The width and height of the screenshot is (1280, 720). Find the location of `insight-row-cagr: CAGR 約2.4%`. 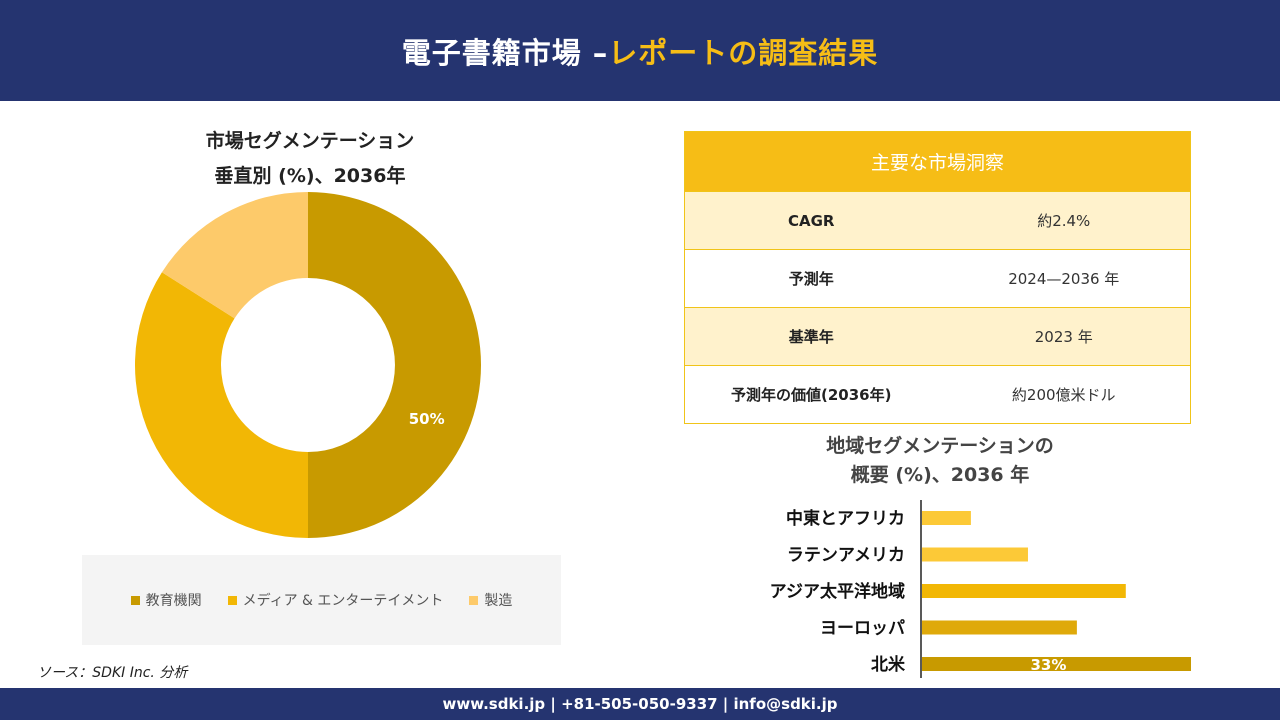

insight-row-cagr: CAGR 約2.4% is located at coordinates (937, 220).